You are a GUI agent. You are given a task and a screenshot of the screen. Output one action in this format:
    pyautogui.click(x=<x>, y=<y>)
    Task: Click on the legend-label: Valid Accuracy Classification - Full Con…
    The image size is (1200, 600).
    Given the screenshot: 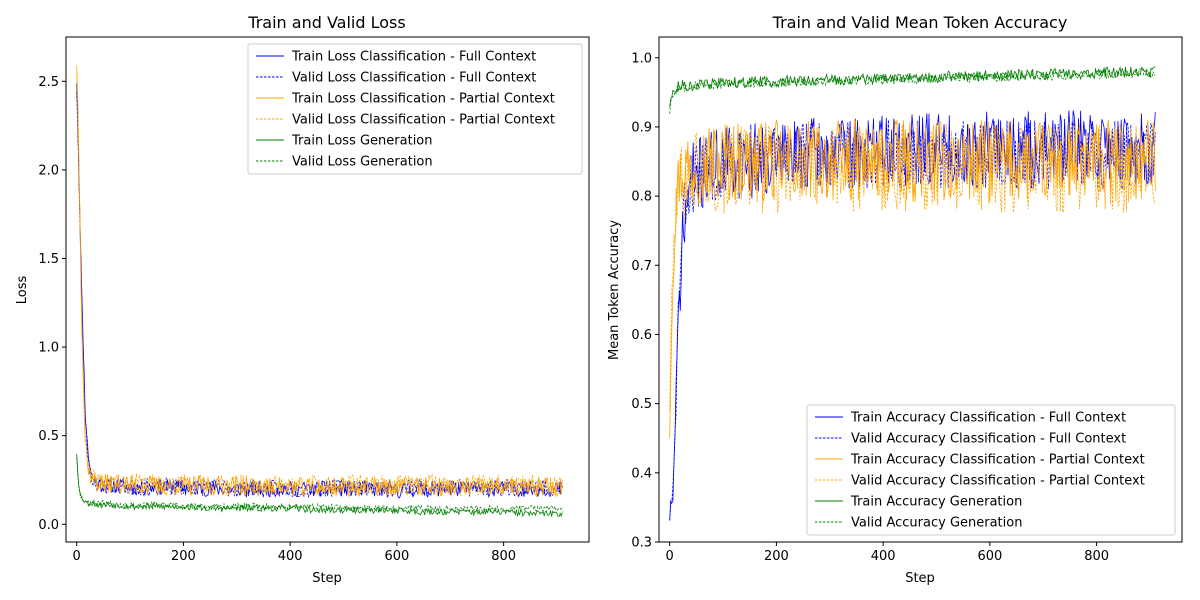 What is the action you would take?
    pyautogui.click(x=988, y=439)
    